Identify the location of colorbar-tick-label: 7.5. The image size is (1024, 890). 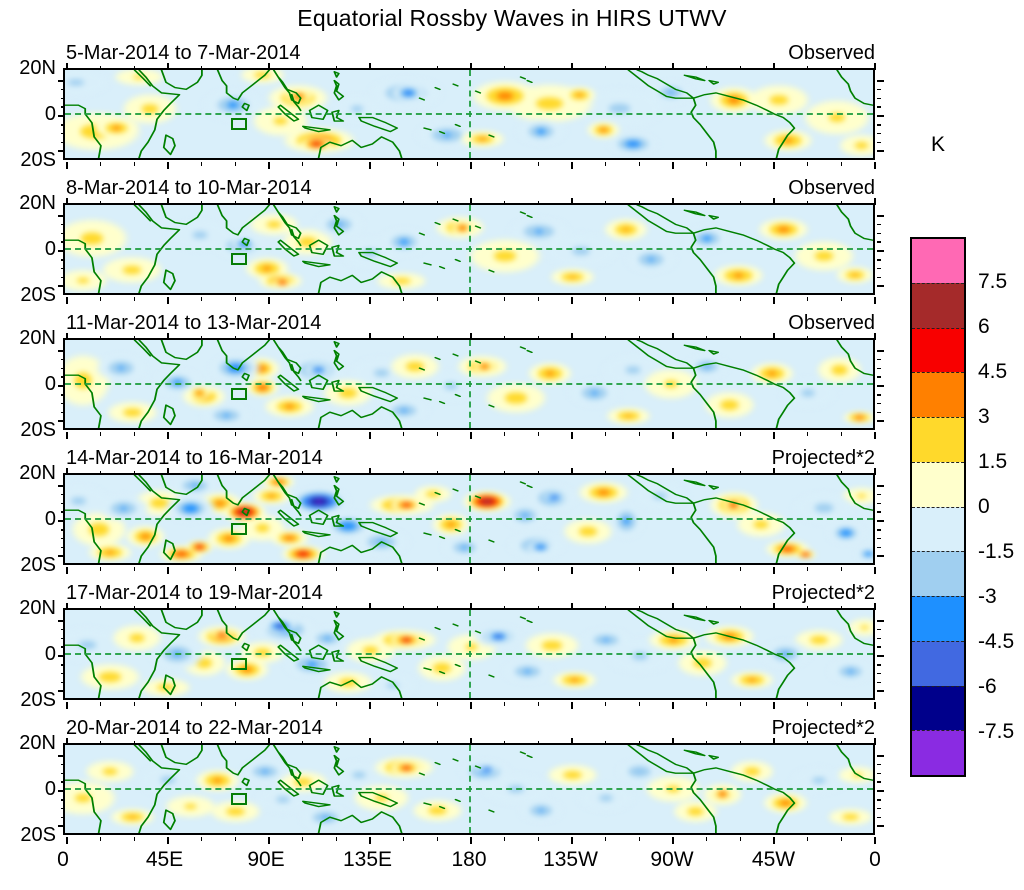
(993, 281).